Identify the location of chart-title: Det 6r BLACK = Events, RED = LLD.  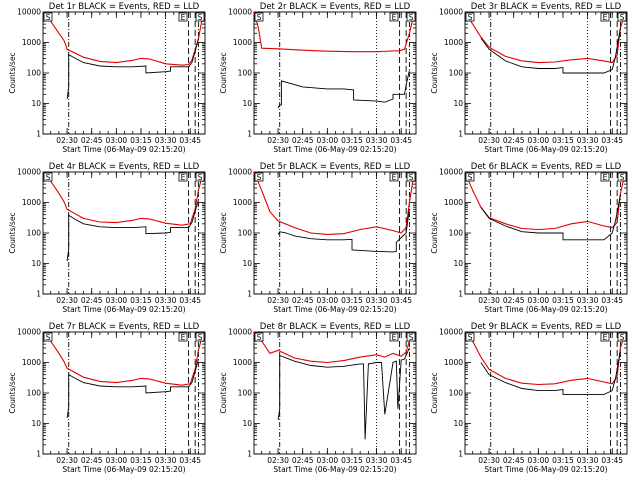
(546, 167).